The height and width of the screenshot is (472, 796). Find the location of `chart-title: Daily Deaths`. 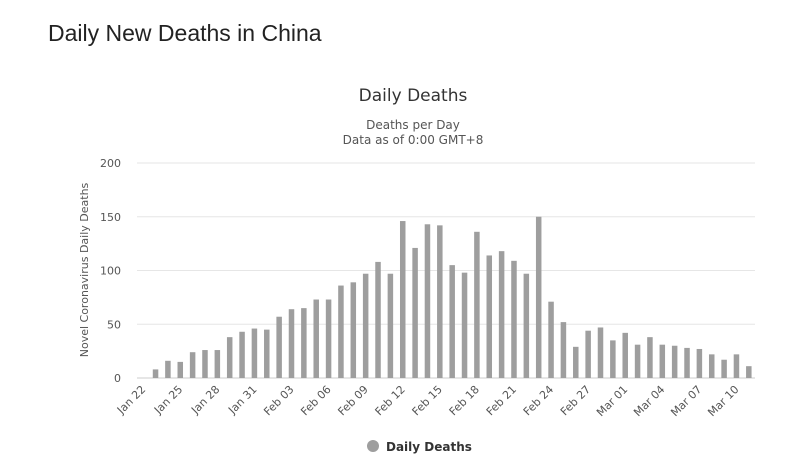

chart-title: Daily Deaths is located at coordinates (413, 96).